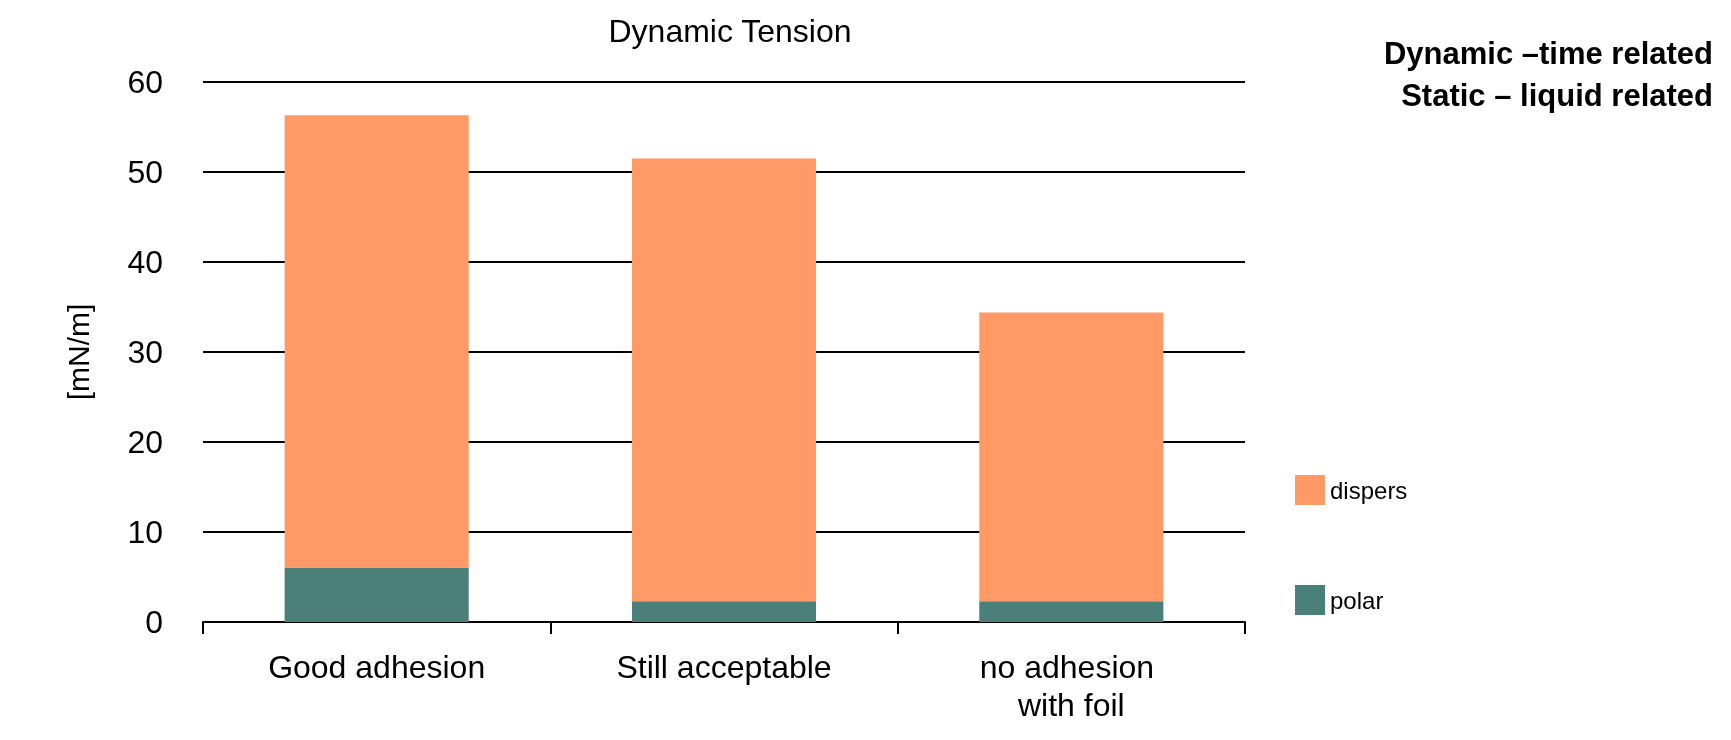  I want to click on y-tick-label: 20, so click(145, 442).